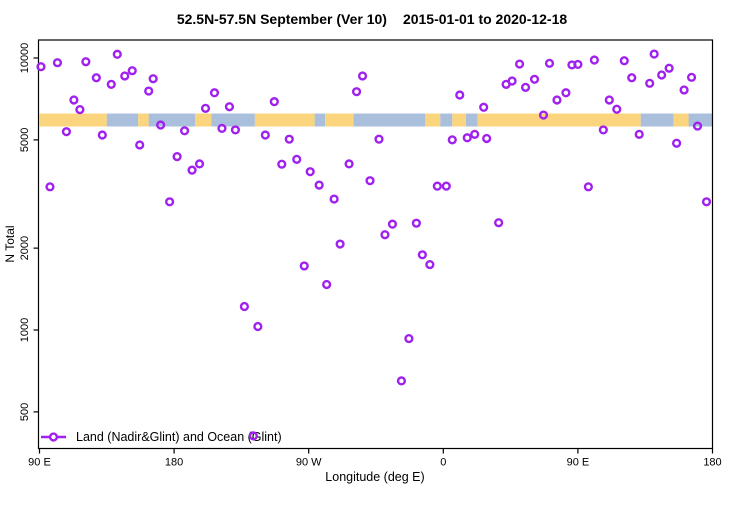 This screenshot has height=505, width=750. Describe the element at coordinates (375, 458) in the screenshot. I see `x-axis-group: 90 E 180 90 W 0 90 E 180` at that location.